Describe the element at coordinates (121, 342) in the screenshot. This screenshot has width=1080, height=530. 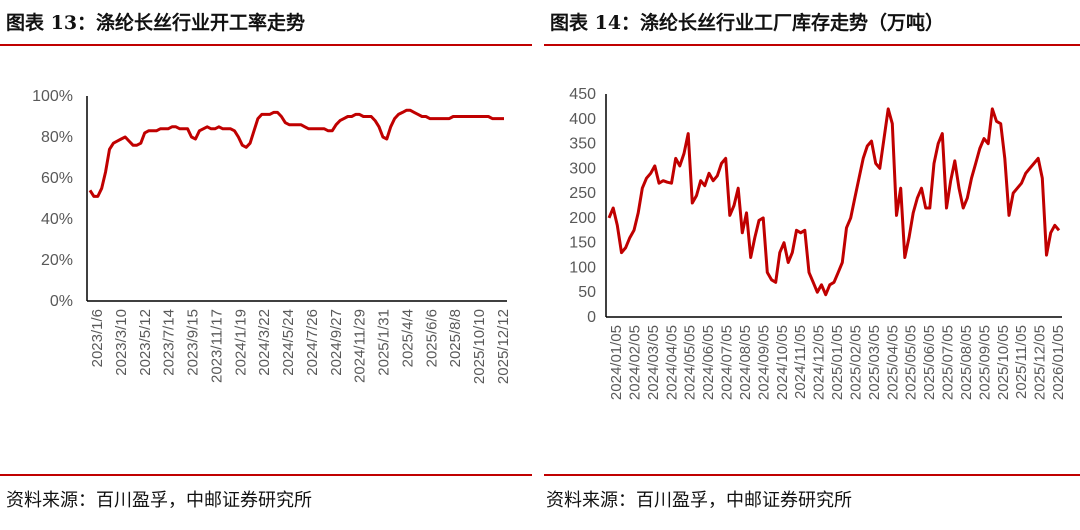
I see `x-tick-label: 2023/3/10` at that location.